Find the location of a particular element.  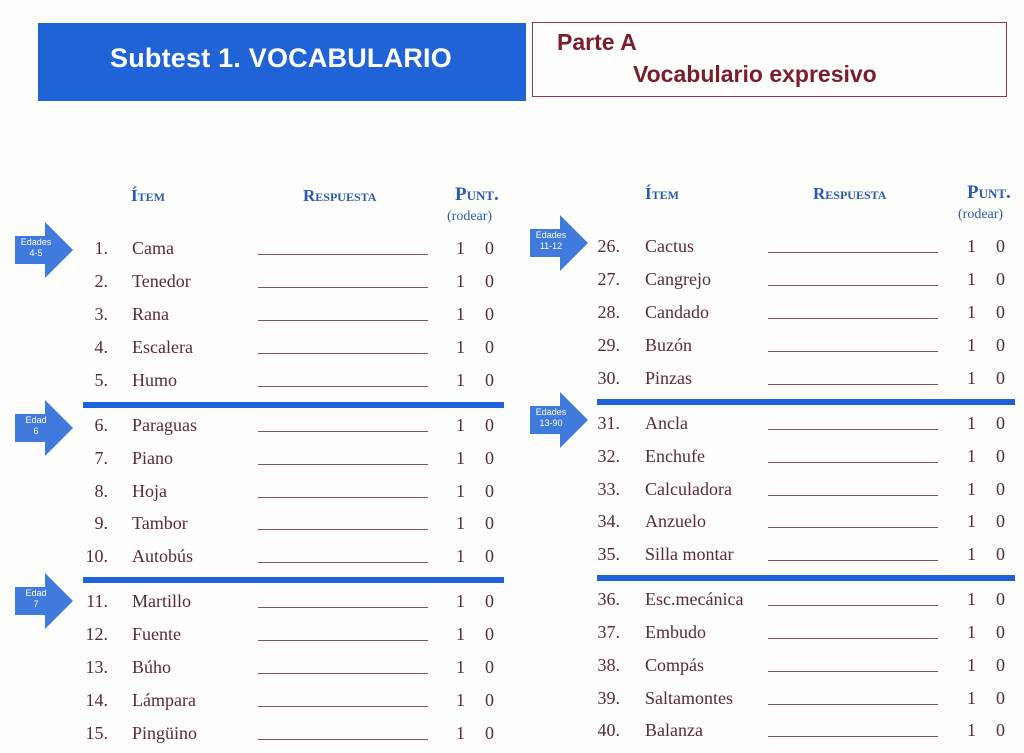

section-divider is located at coordinates (806, 402).